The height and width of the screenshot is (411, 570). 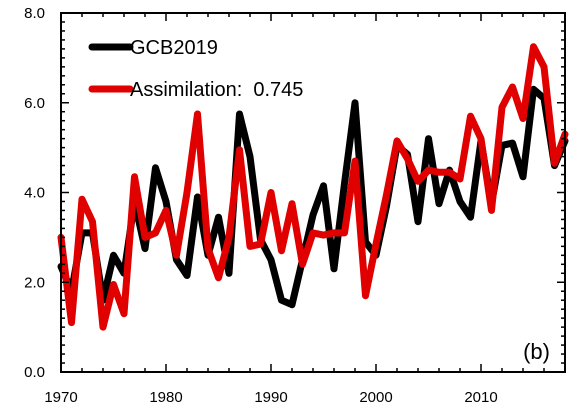 I want to click on x-tick-label: 1970, so click(x=60, y=397).